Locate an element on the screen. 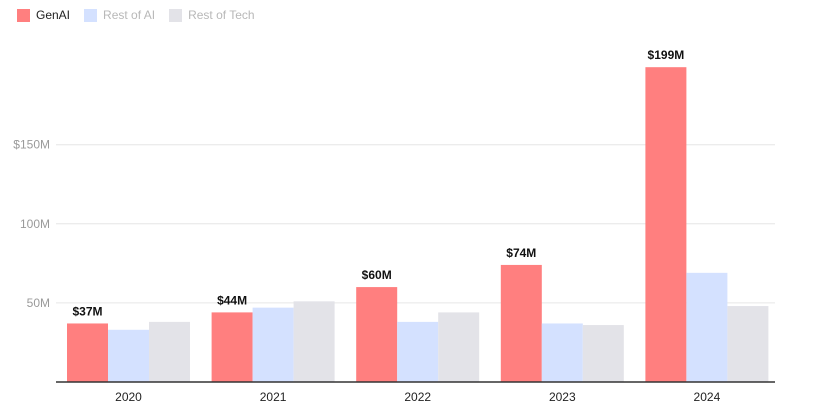 Image resolution: width=827 pixels, height=406 pixels. legend-label-rest-of-tech: Rest of Tech is located at coordinates (221, 15).